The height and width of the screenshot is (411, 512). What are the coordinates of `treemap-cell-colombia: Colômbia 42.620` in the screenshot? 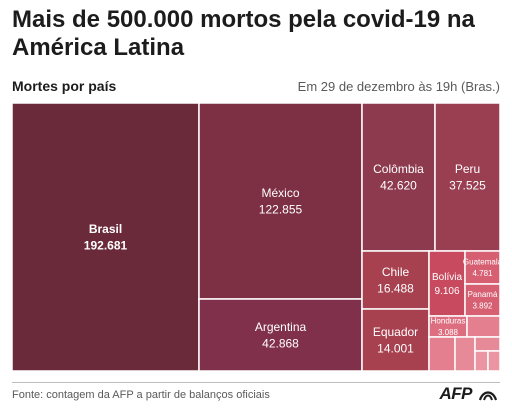 It's located at (398, 177).